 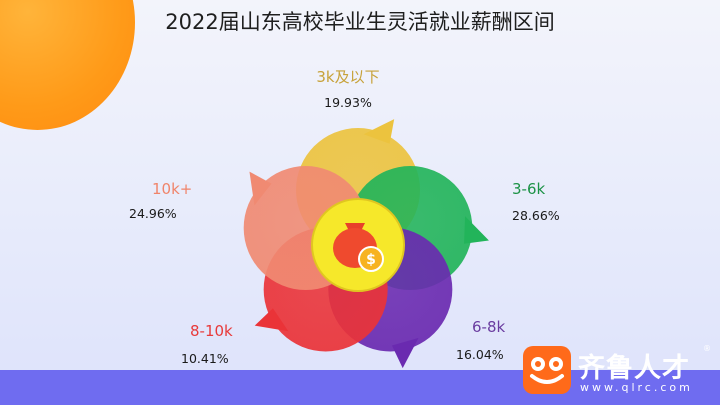 What do you see at coordinates (205, 358) in the screenshot?
I see `value-label-8-10k: 10.41%` at bounding box center [205, 358].